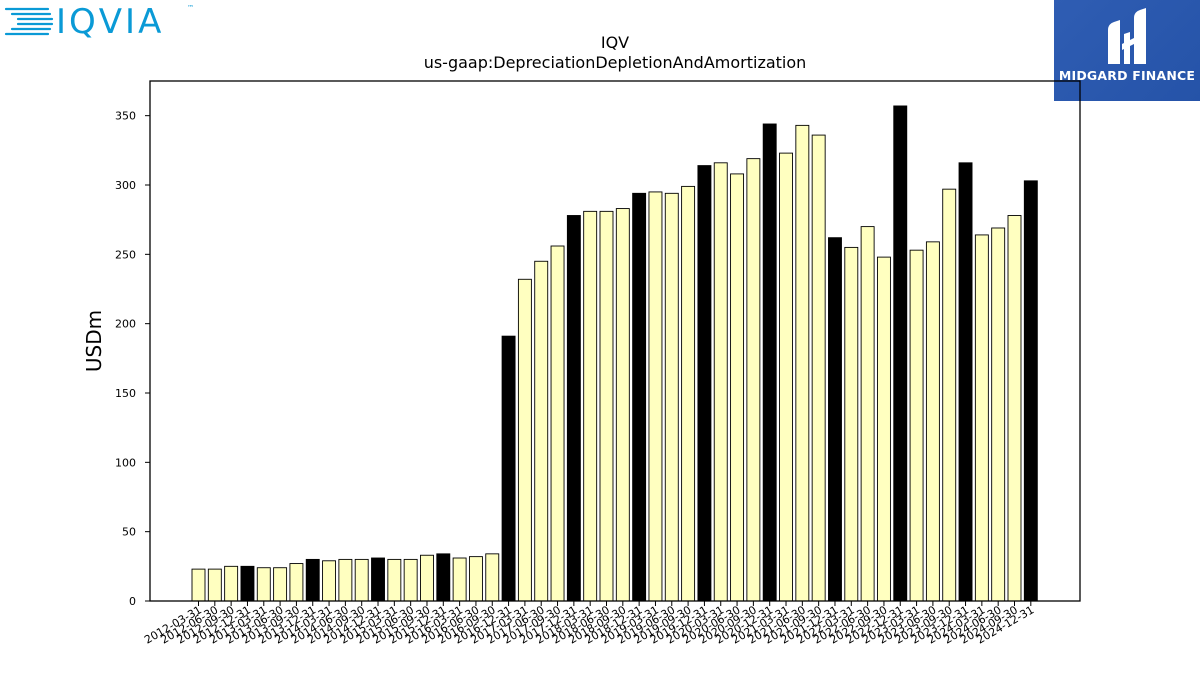 Image resolution: width=1200 pixels, height=675 pixels. What do you see at coordinates (1127, 75) in the screenshot?
I see `midgard-wordmark: MIDGARD FINANCE` at bounding box center [1127, 75].